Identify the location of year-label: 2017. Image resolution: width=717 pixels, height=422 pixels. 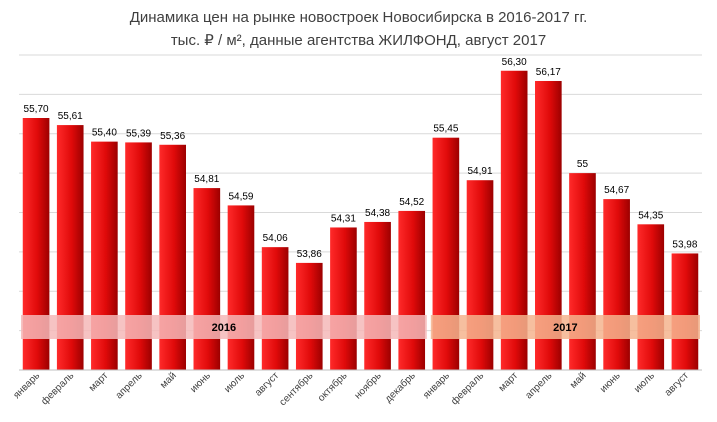
(565, 328).